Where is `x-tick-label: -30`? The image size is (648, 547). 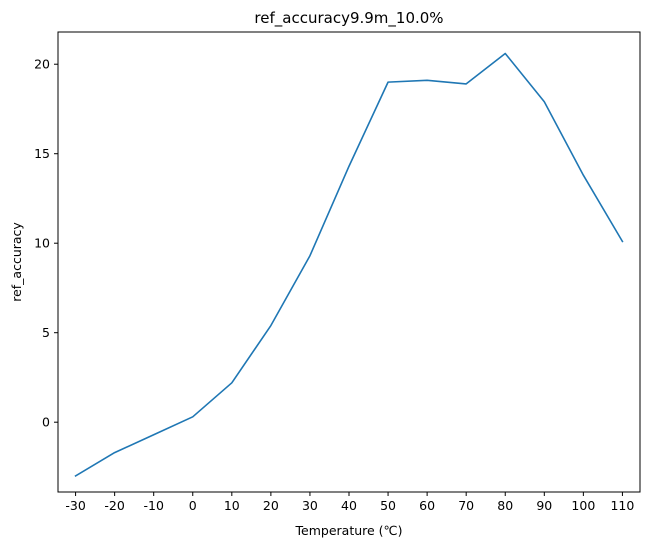
x-tick-label: -30 is located at coordinates (75, 505).